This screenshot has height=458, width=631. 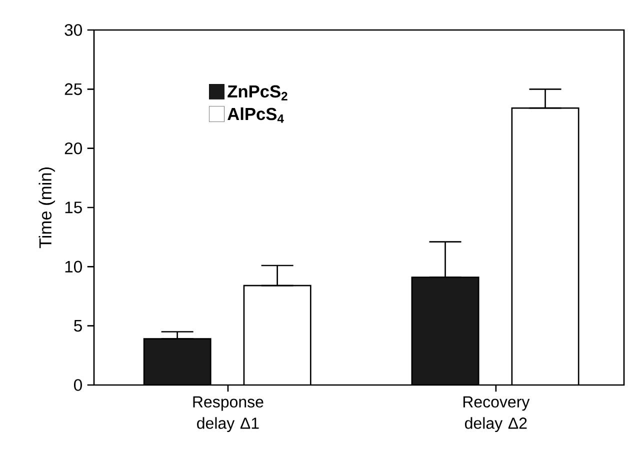 What do you see at coordinates (78, 326) in the screenshot?
I see `y-tick-label: 5` at bounding box center [78, 326].